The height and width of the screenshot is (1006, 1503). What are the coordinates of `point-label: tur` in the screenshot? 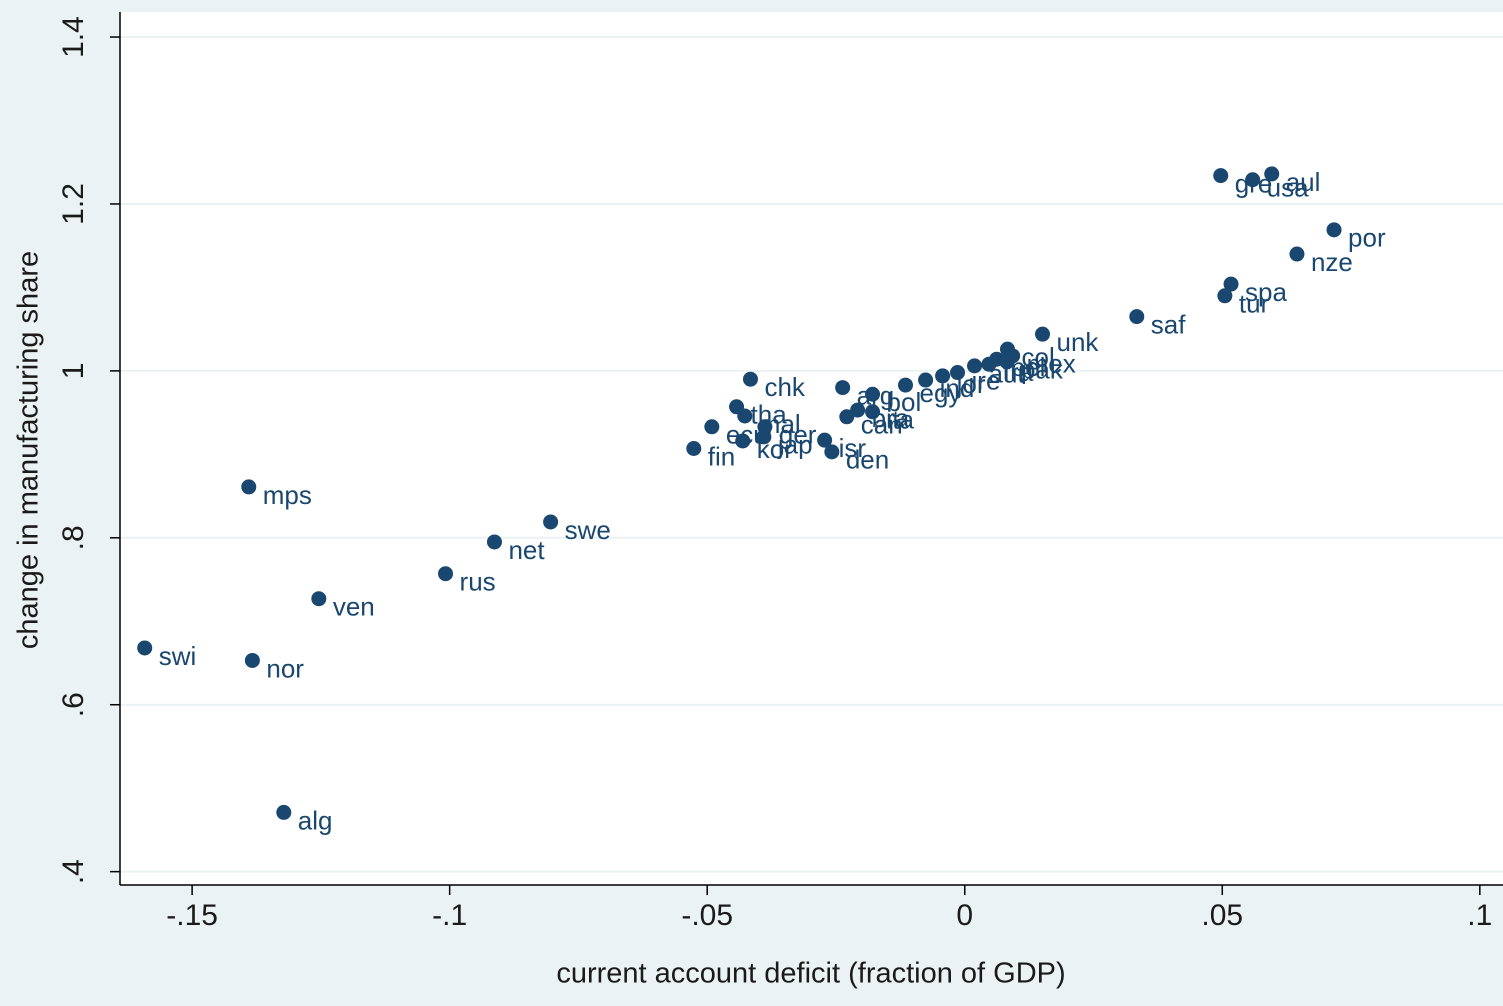 It's located at (1254, 304).